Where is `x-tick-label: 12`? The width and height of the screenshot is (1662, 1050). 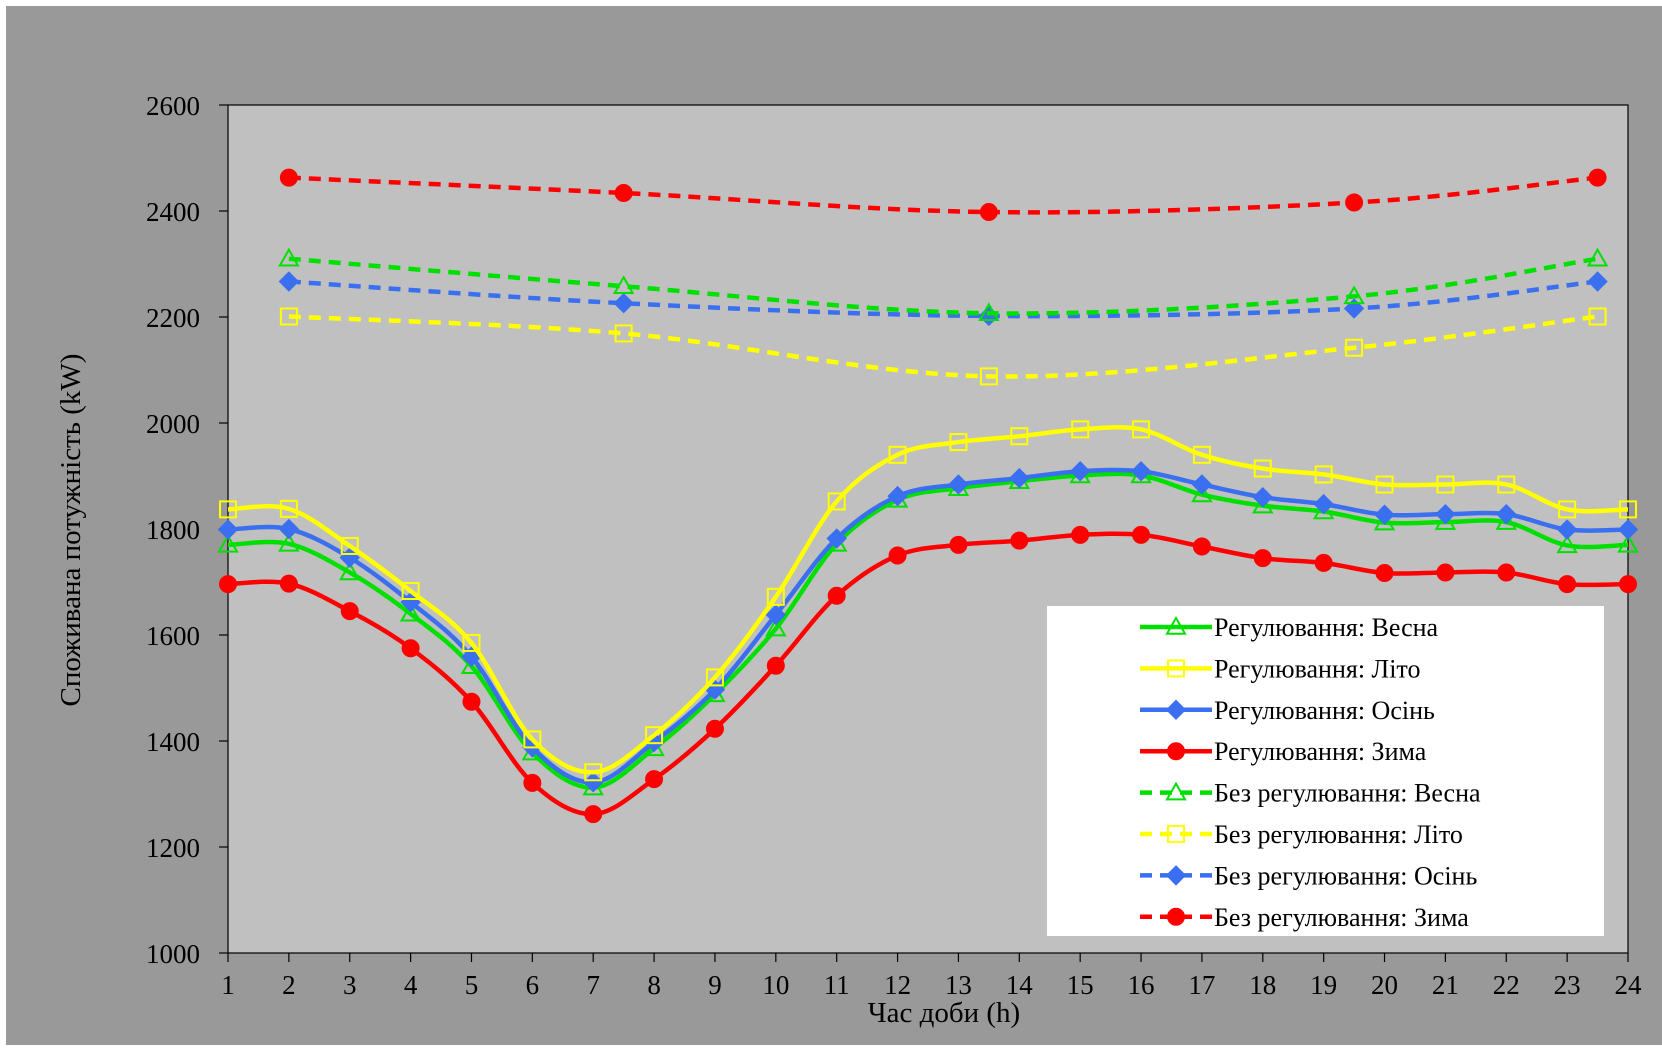
x-tick-label: 12 is located at coordinates (897, 985).